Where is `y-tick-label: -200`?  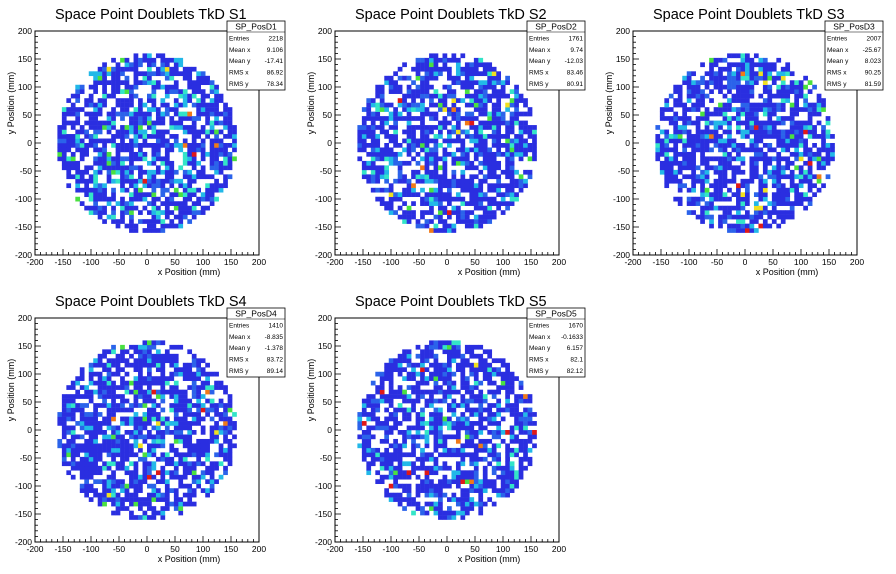
y-tick-label: -200 is located at coordinates (23, 542).